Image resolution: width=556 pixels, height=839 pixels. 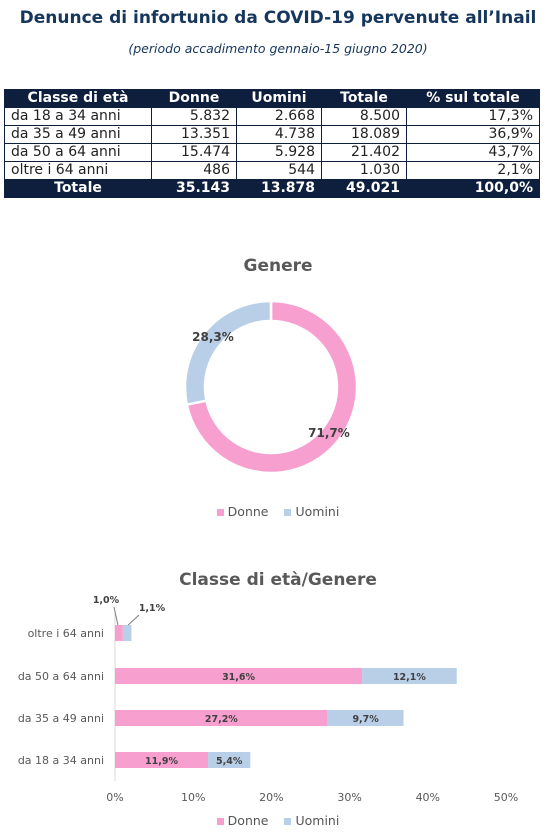 I want to click on bar-chart-title: Classe di età/Genere, so click(x=278, y=580).